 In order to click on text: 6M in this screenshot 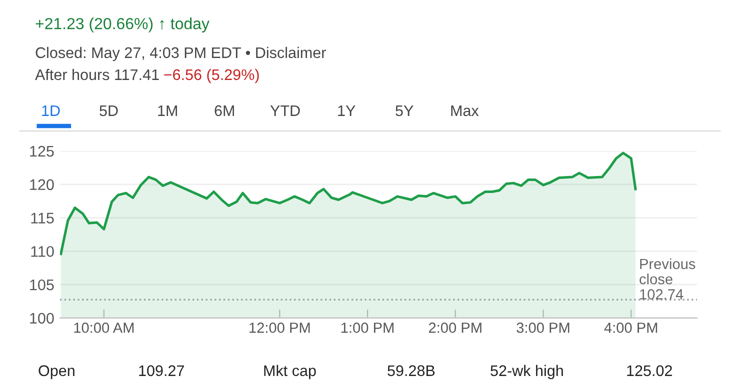, I will do `click(224, 110)`.